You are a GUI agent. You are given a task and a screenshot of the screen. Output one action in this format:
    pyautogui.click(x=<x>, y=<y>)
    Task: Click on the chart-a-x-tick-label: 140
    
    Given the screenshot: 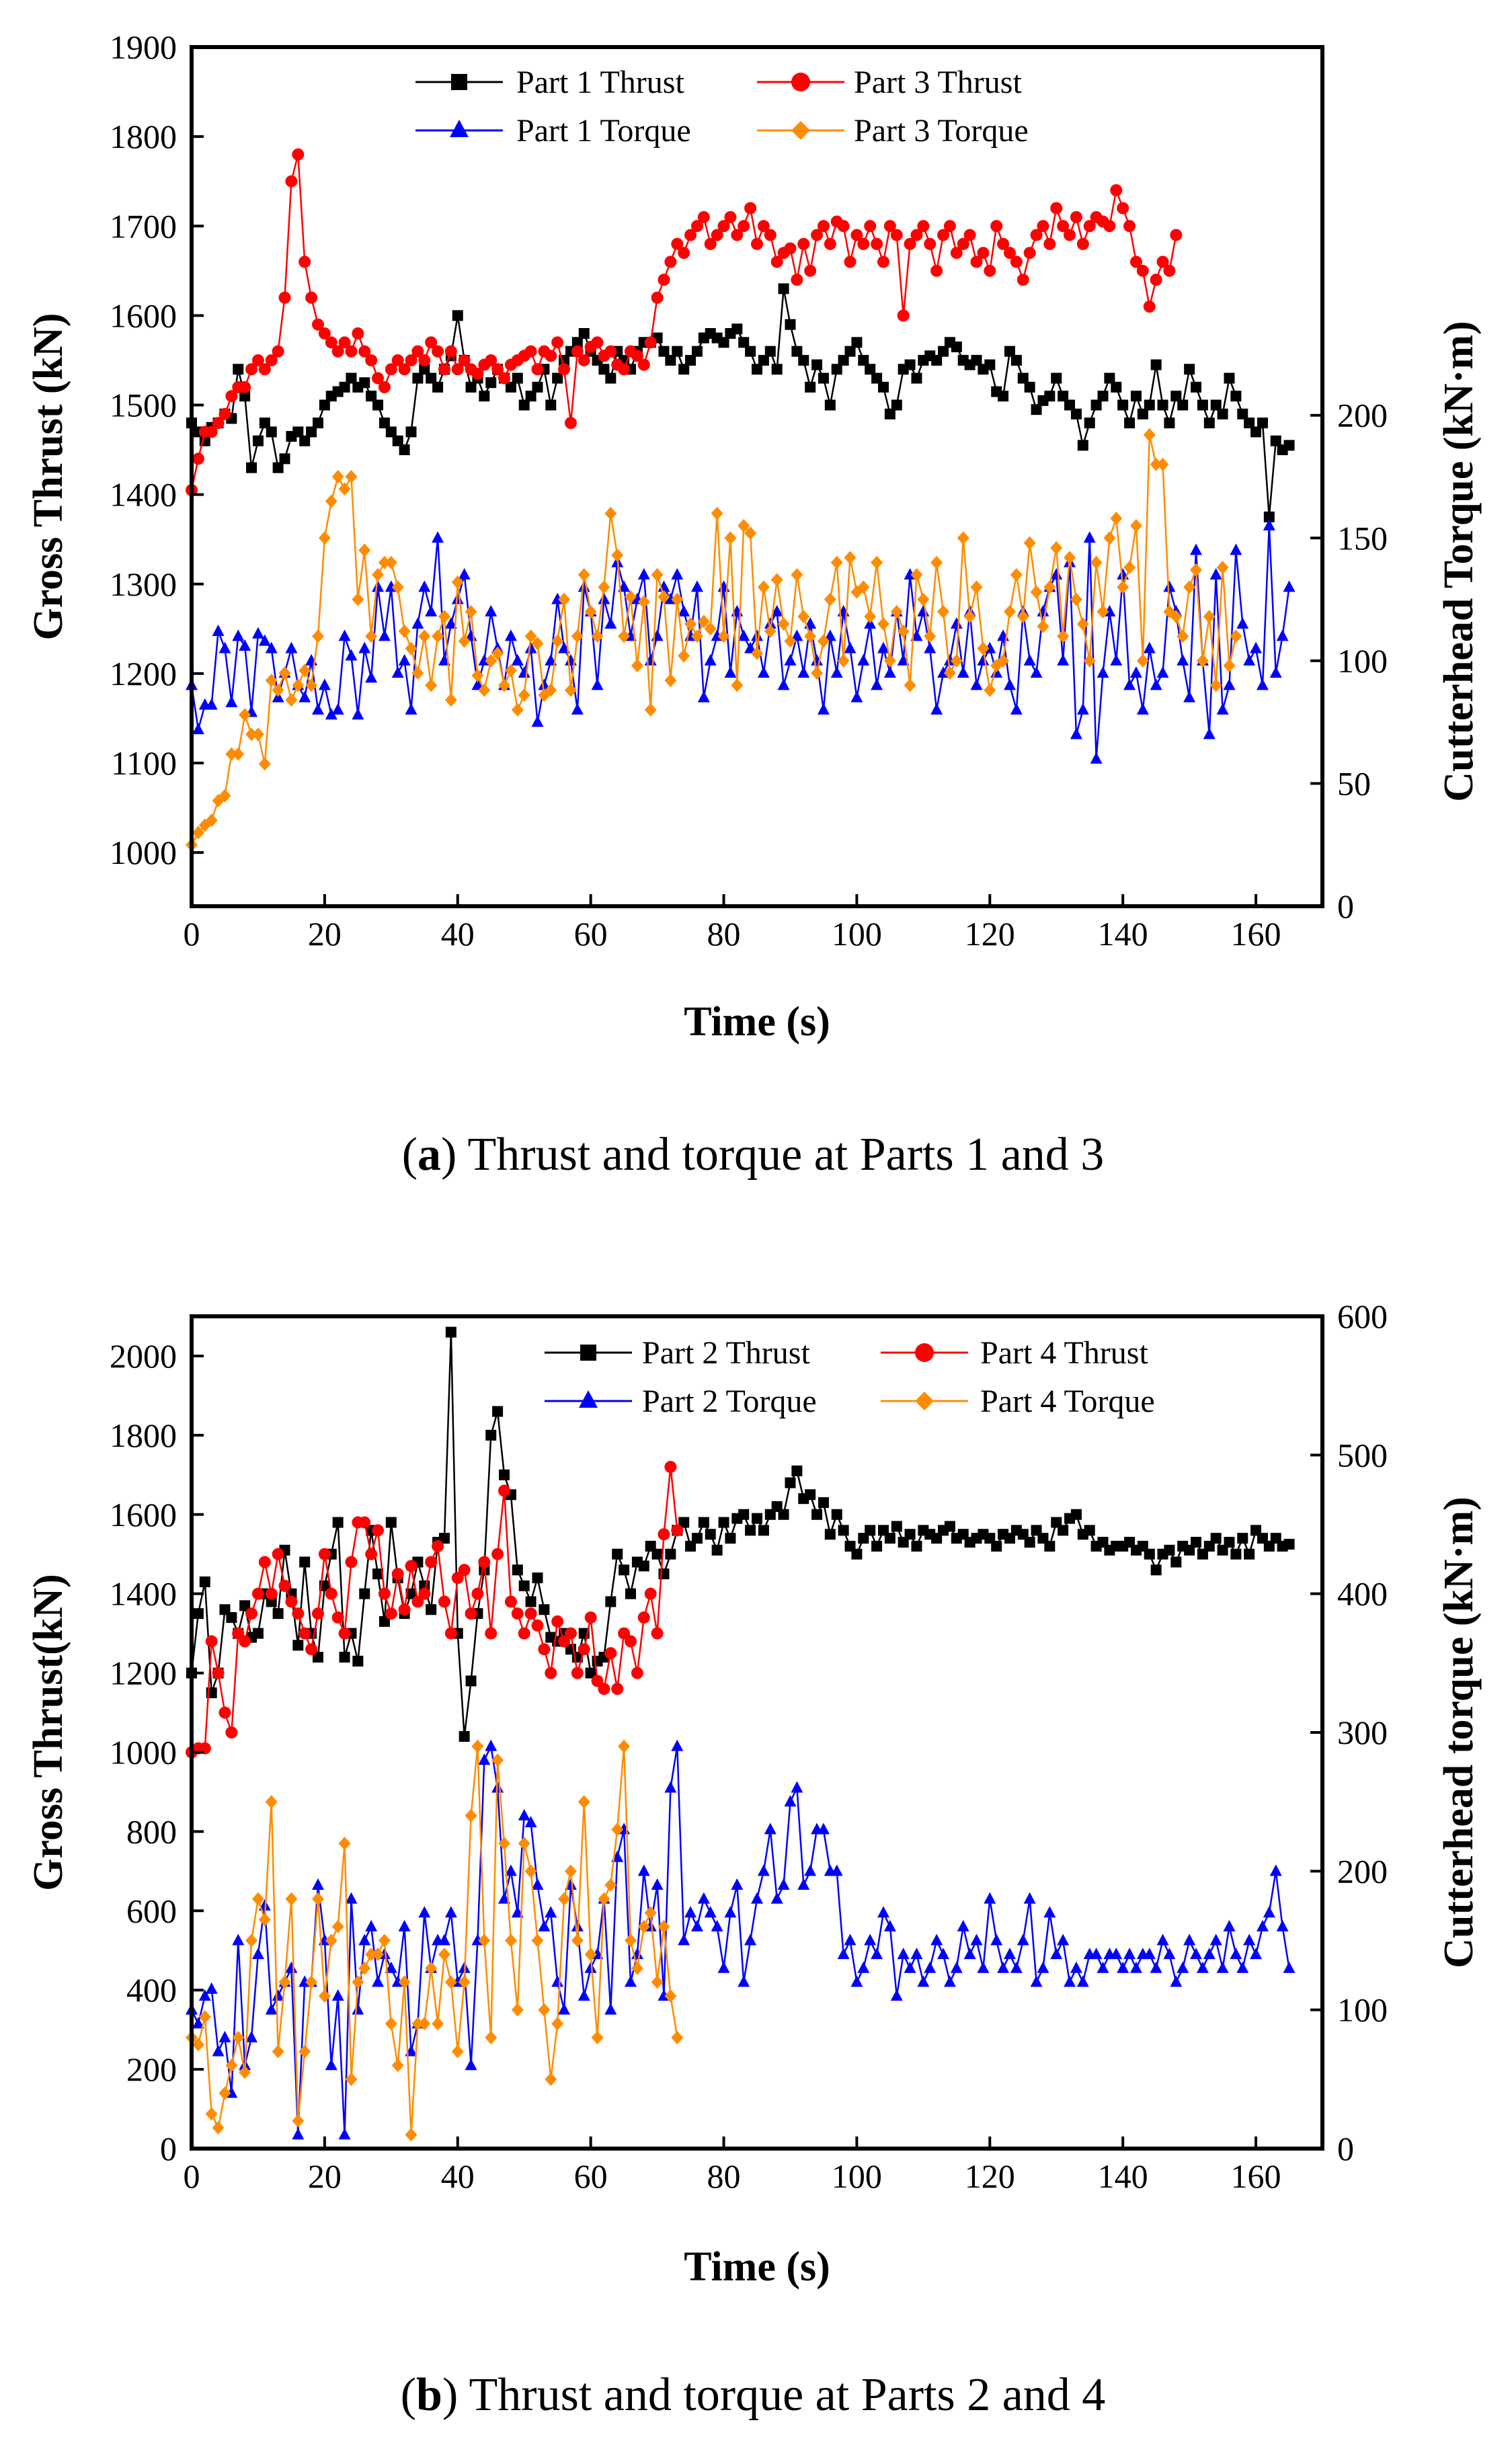 What is the action you would take?
    pyautogui.click(x=1123, y=934)
    